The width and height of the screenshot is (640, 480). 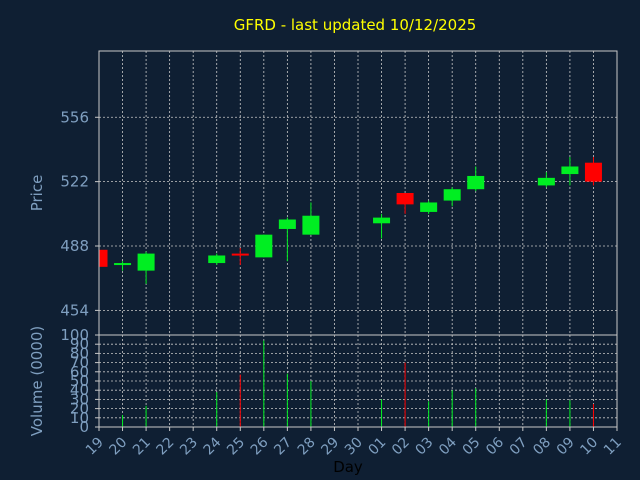 I want to click on x-tick-label: 25, so click(x=236, y=447).